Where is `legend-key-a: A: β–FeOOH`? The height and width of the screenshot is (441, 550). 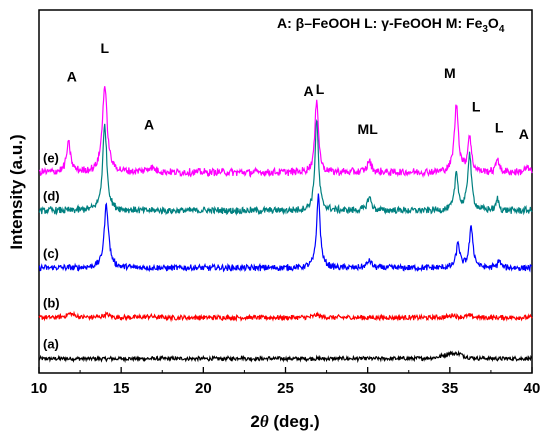 legend-key-a: A: β–FeOOH is located at coordinates (318, 23).